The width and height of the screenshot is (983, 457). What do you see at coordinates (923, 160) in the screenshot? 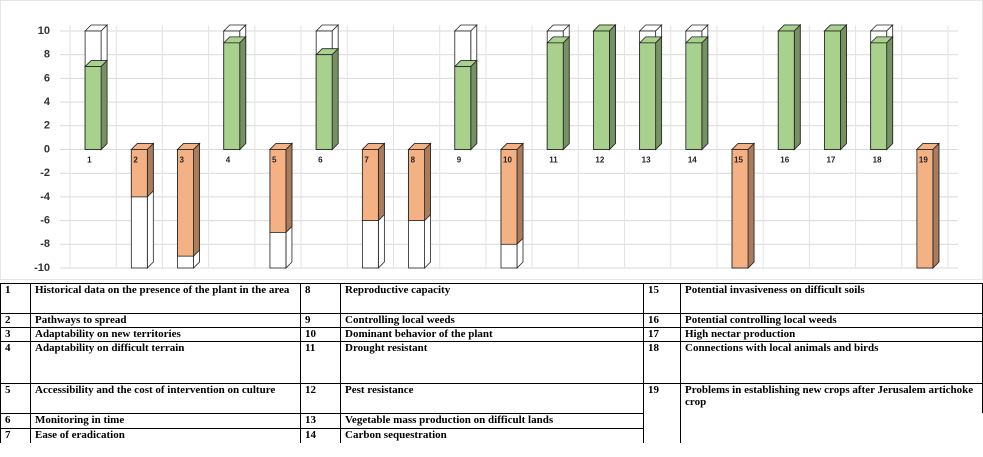
I see `x-tick-label: 19` at bounding box center [923, 160].